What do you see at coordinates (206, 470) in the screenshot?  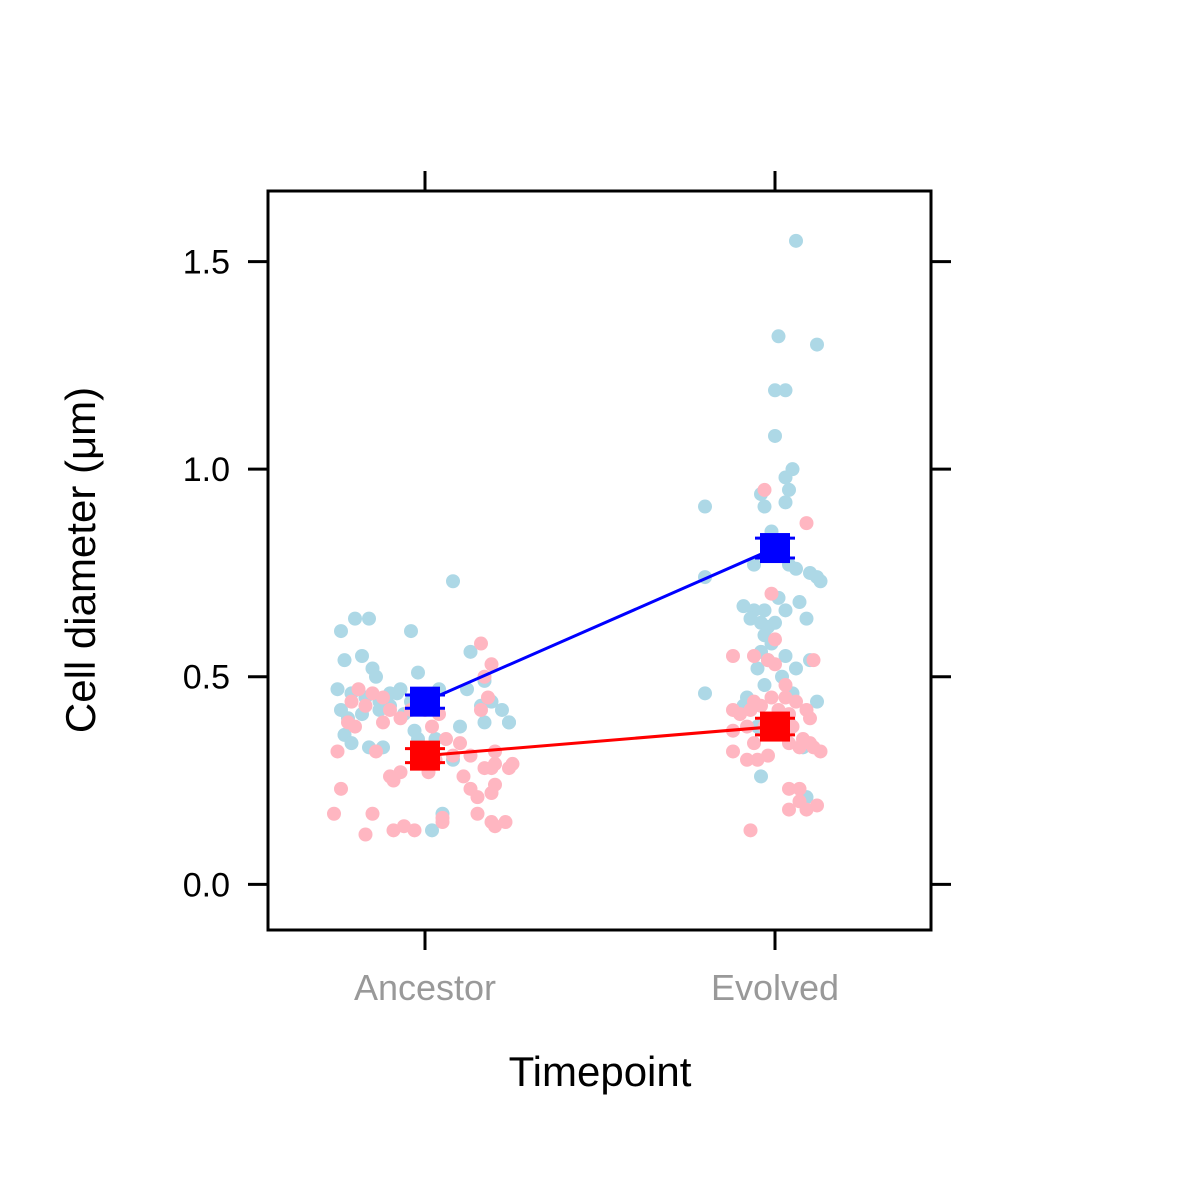 I see `y-tick-label: 1.0` at bounding box center [206, 470].